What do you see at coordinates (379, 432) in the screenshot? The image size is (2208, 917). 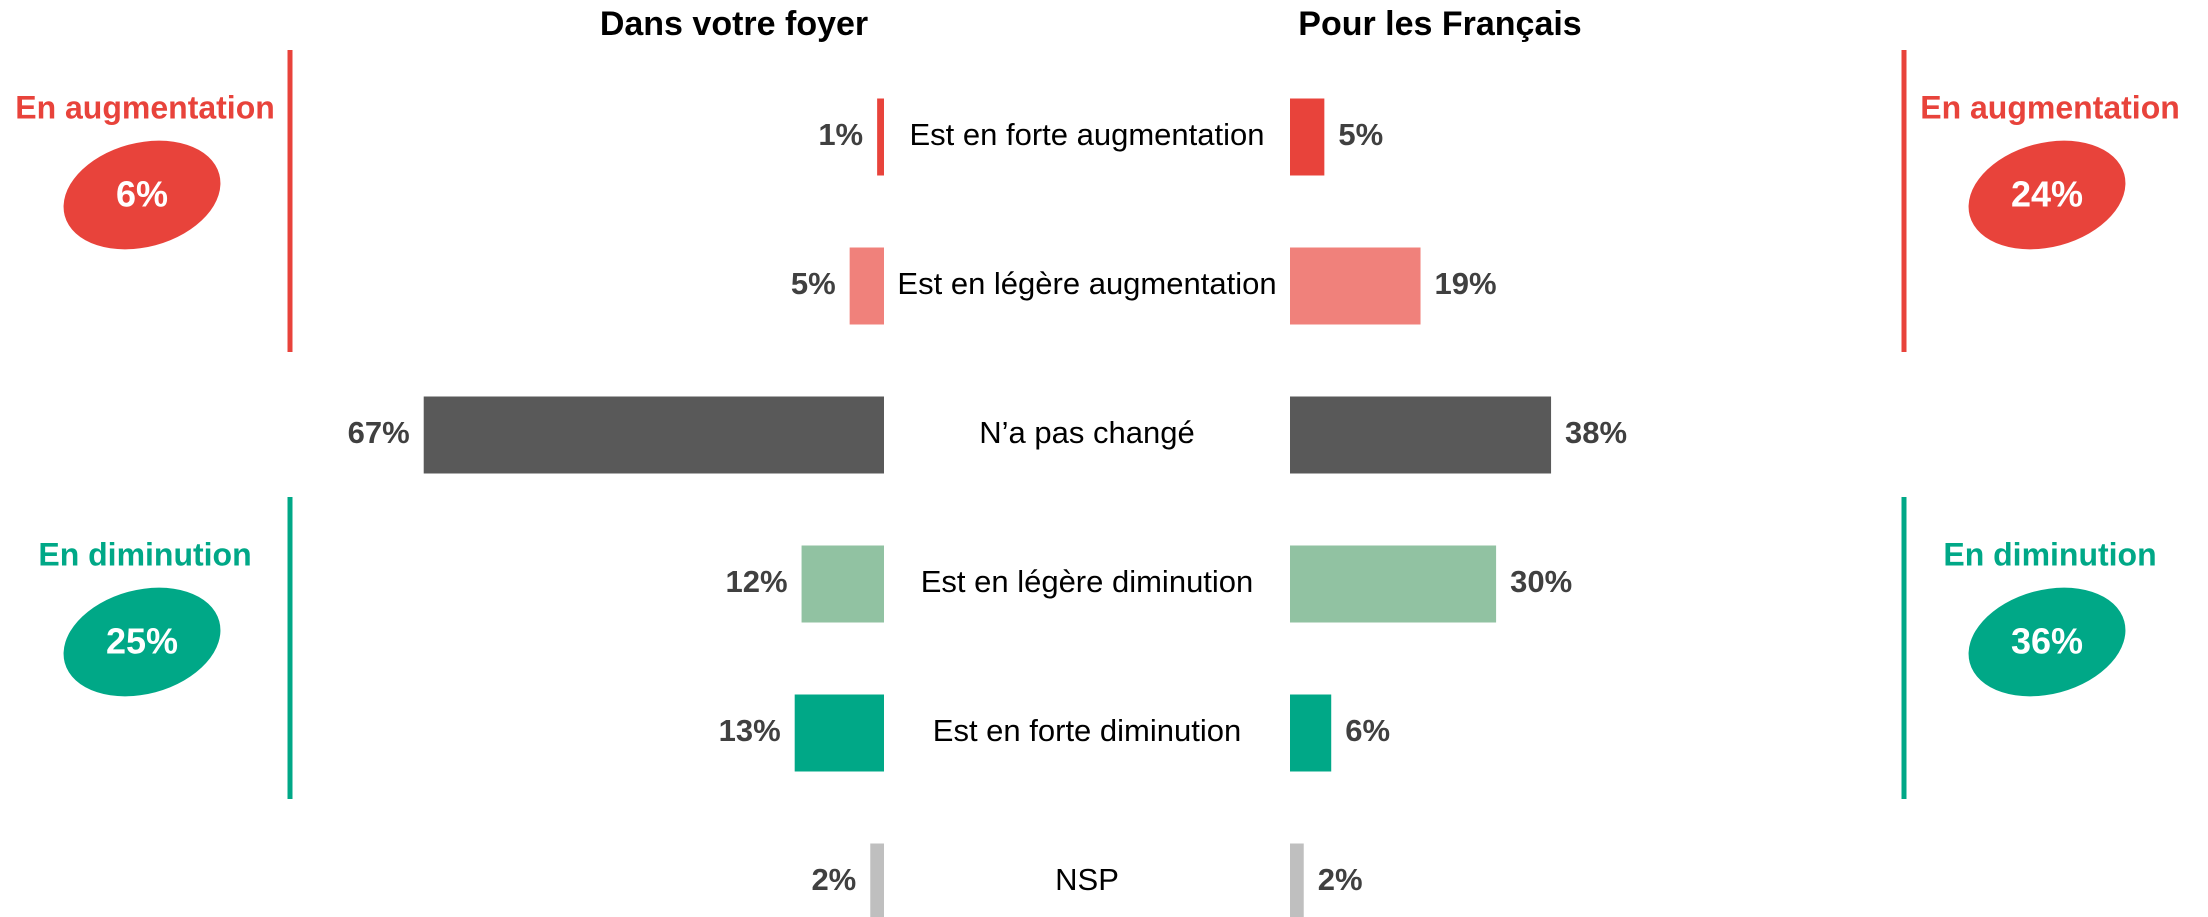 I see `value-label: 67%` at bounding box center [379, 432].